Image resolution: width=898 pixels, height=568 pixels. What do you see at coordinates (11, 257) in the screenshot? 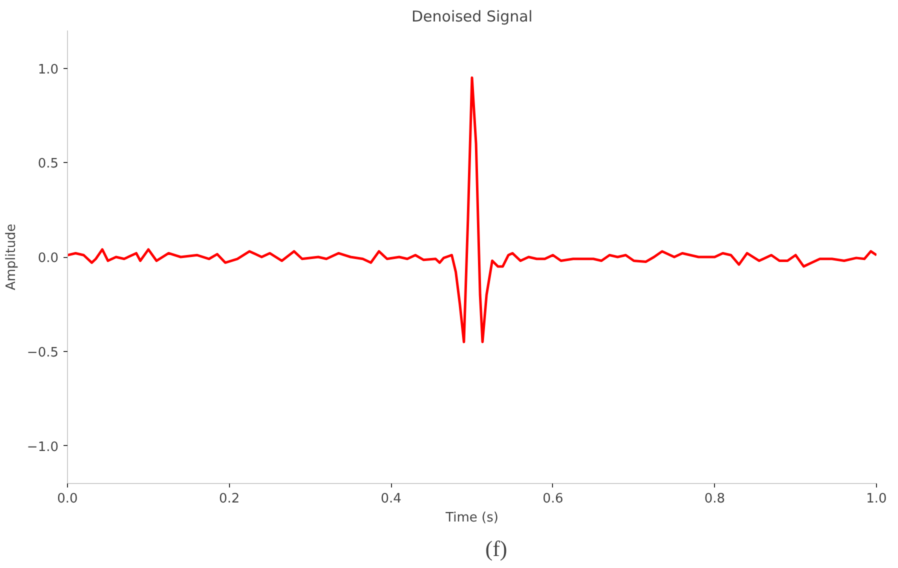
I see `y-axis-title: Amplitude` at bounding box center [11, 257].